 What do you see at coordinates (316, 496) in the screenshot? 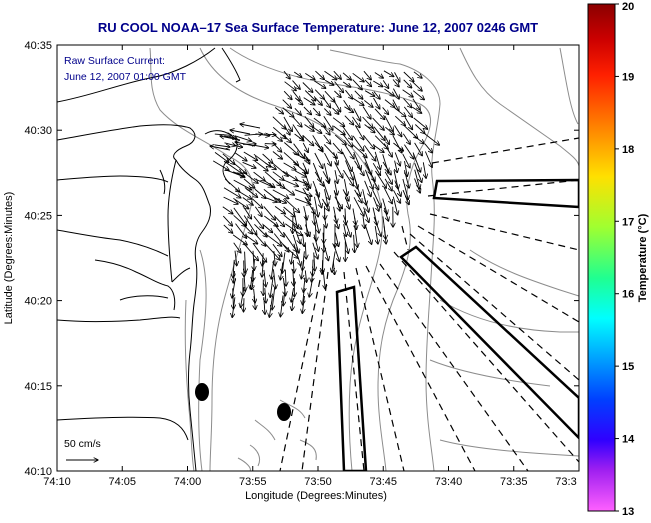
I see `x-axis-label: Longitude (Degrees:Minutes)` at bounding box center [316, 496].